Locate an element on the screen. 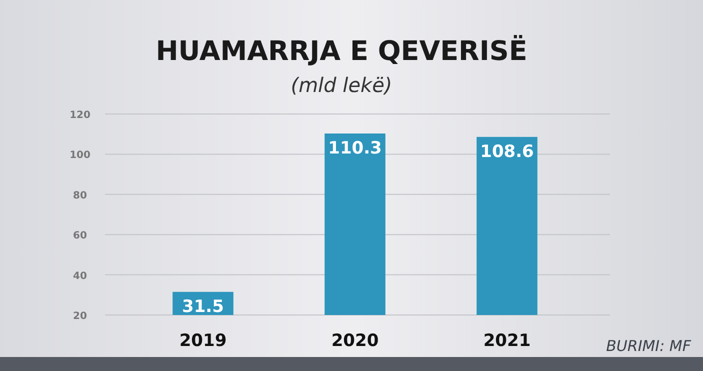  x-tick-label: 2021 is located at coordinates (507, 341).